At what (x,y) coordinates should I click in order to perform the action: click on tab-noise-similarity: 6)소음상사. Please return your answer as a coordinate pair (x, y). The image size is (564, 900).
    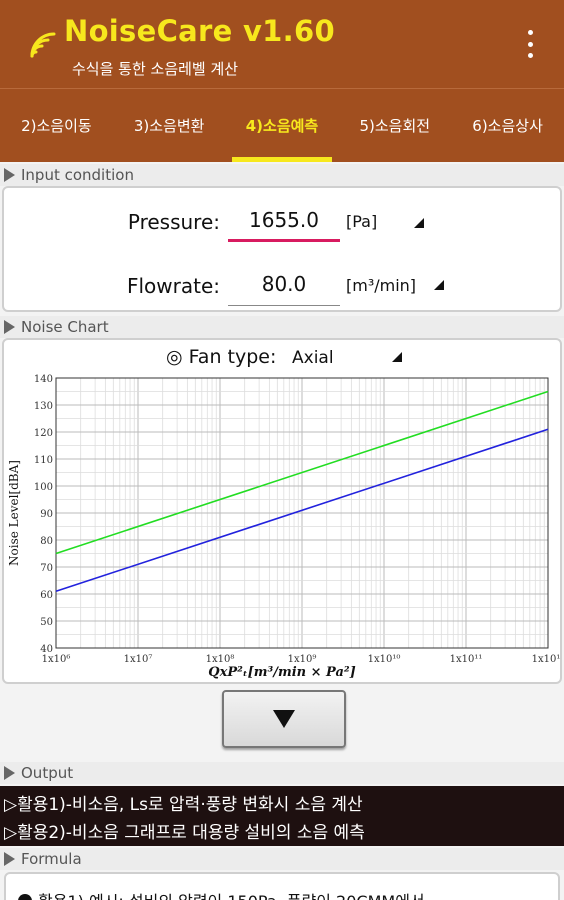
    Looking at the image, I should click on (507, 126).